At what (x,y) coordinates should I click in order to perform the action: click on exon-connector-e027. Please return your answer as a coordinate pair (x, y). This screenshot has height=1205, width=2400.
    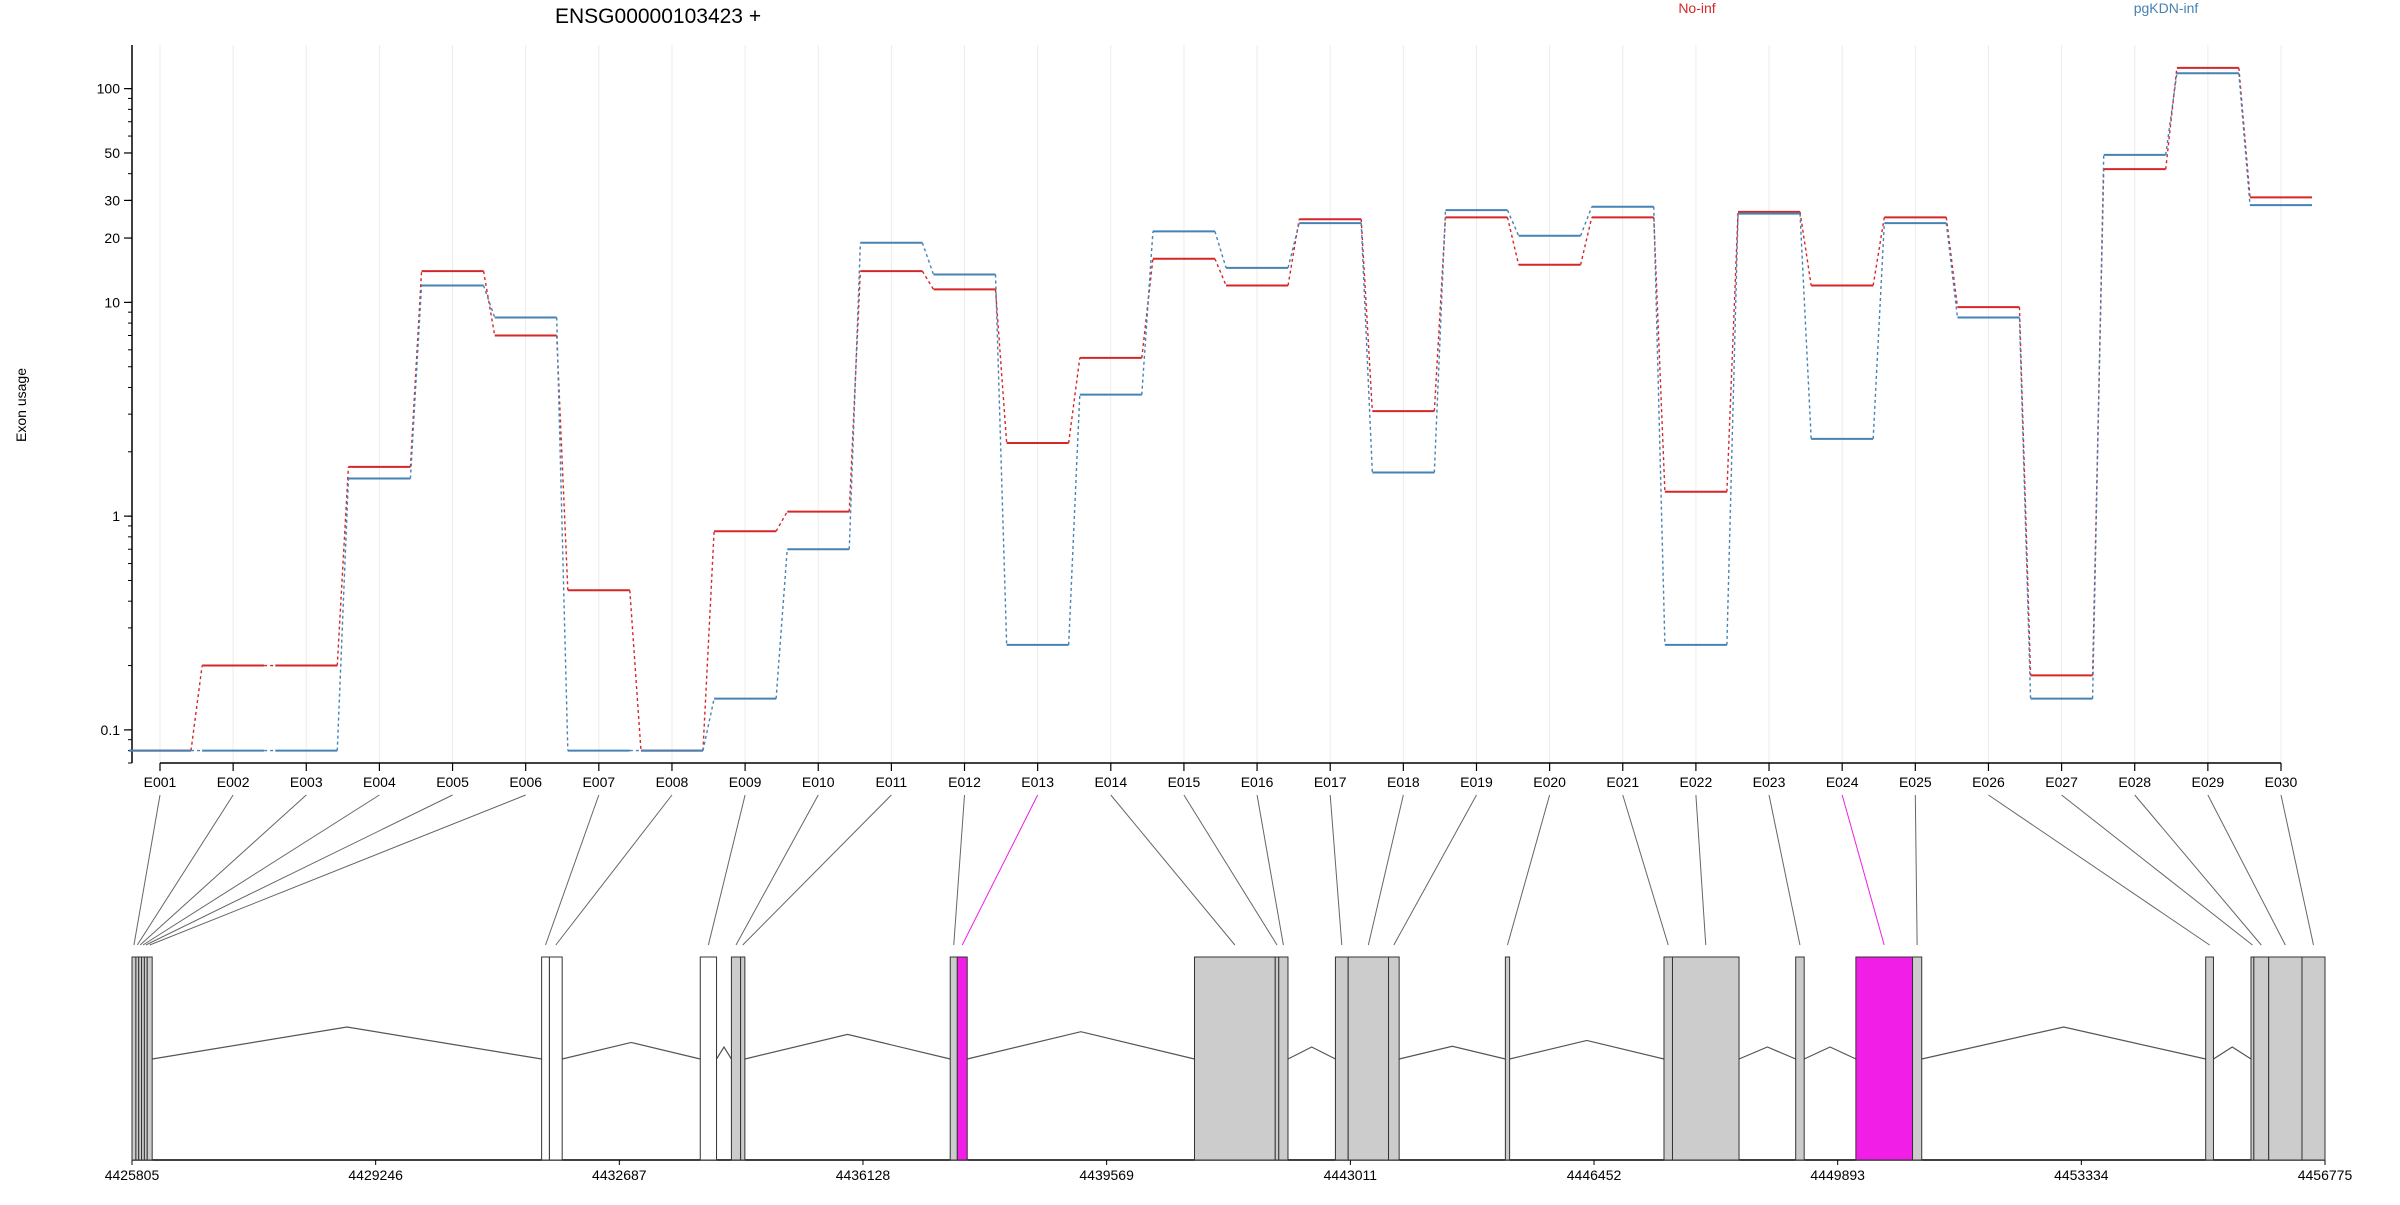
    Looking at the image, I should click on (2157, 870).